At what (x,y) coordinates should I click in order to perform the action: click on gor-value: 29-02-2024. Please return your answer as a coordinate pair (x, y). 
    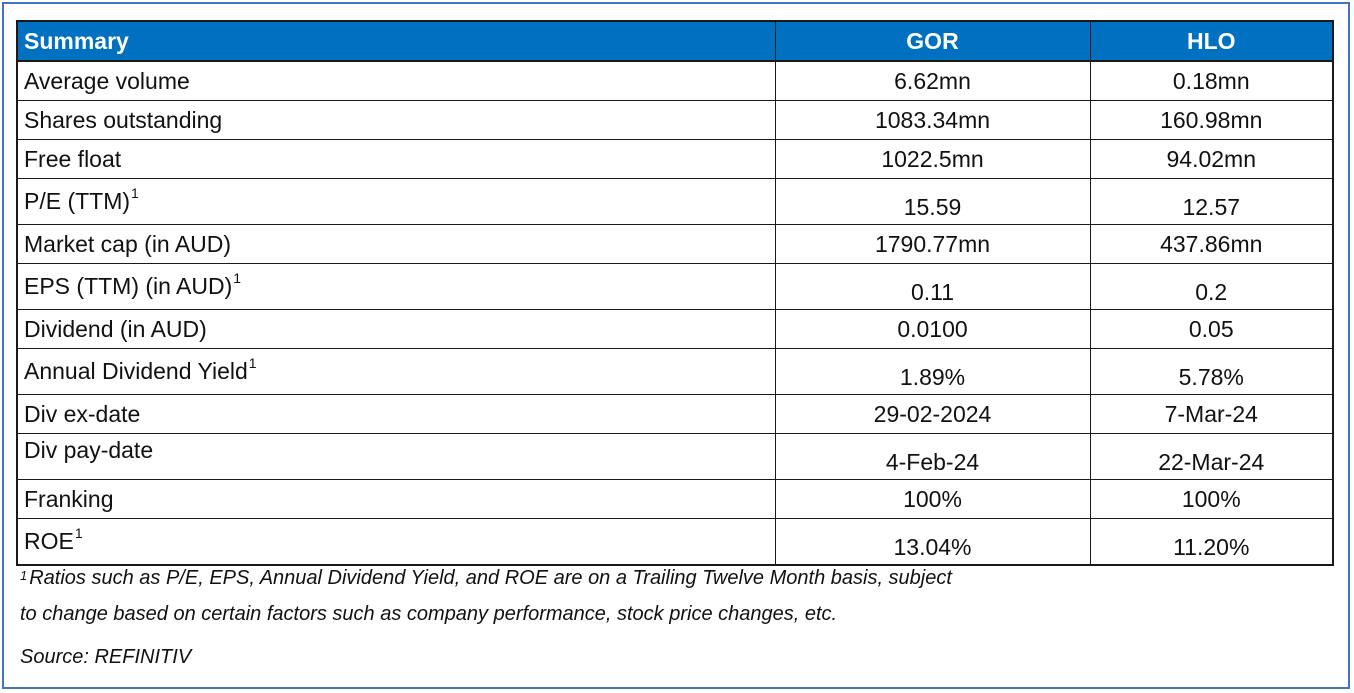
    Looking at the image, I should click on (932, 414).